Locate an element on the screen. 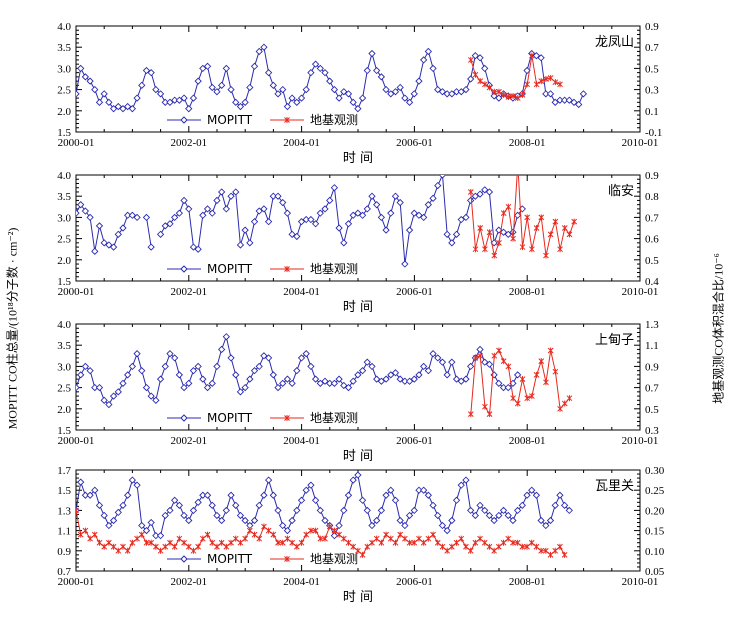 This screenshot has height=619, width=737. x-tick-label: 2004-01 is located at coordinates (301, 143).